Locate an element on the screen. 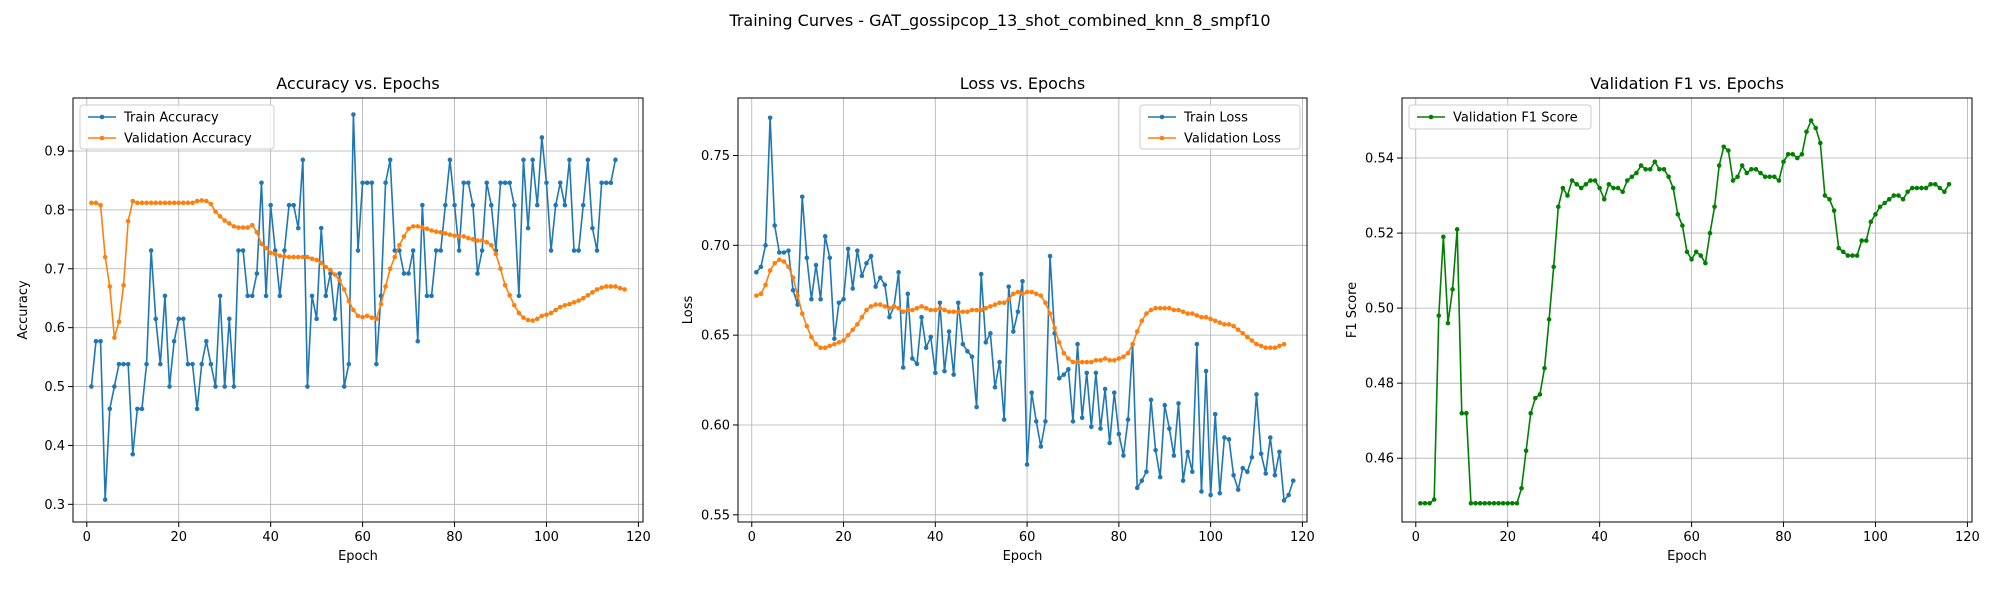 The image size is (2000, 600). y-tick-label: 0.55 is located at coordinates (715, 515).